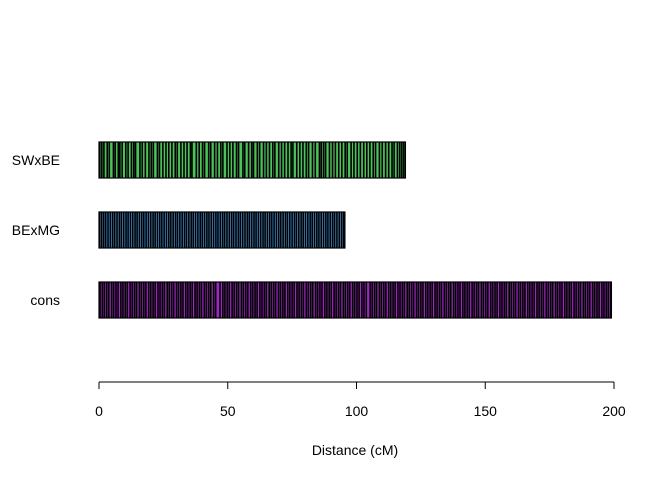 The width and height of the screenshot is (672, 480). I want to click on x-axis-title: Distance (cM), so click(355, 450).